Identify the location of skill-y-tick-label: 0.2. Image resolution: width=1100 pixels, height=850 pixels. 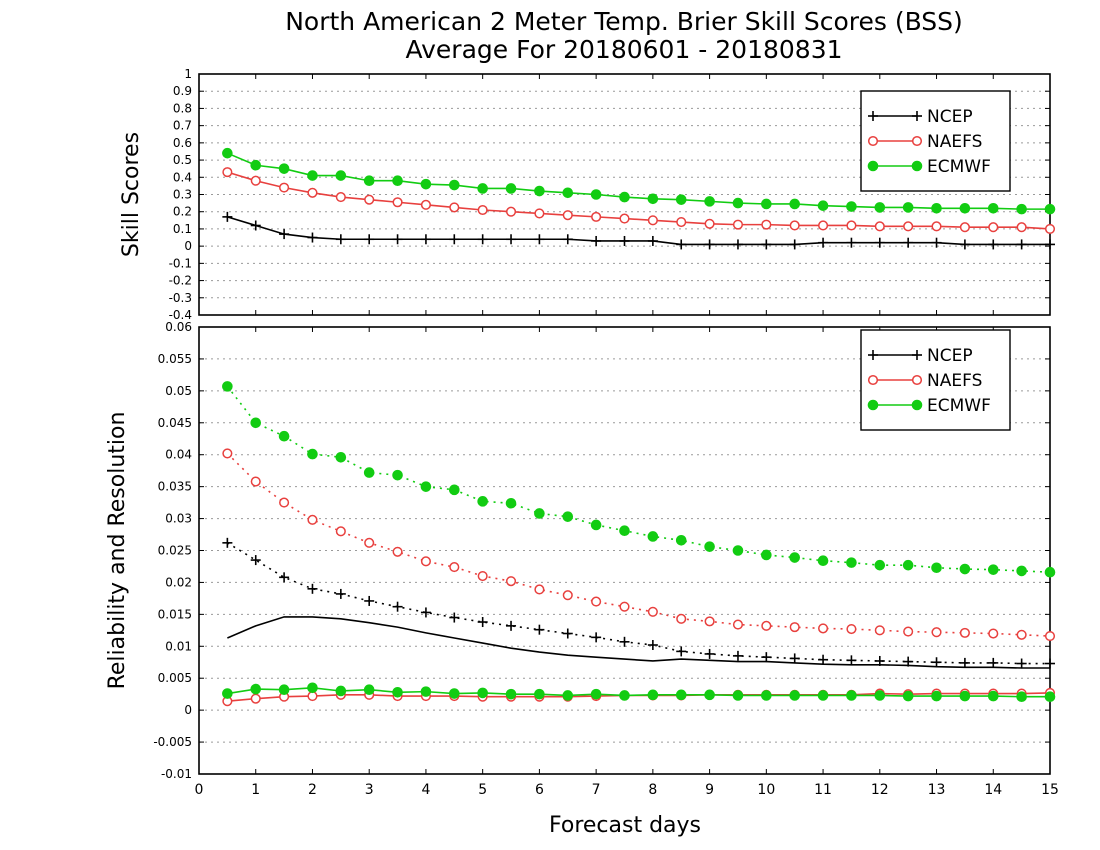
(182, 212).